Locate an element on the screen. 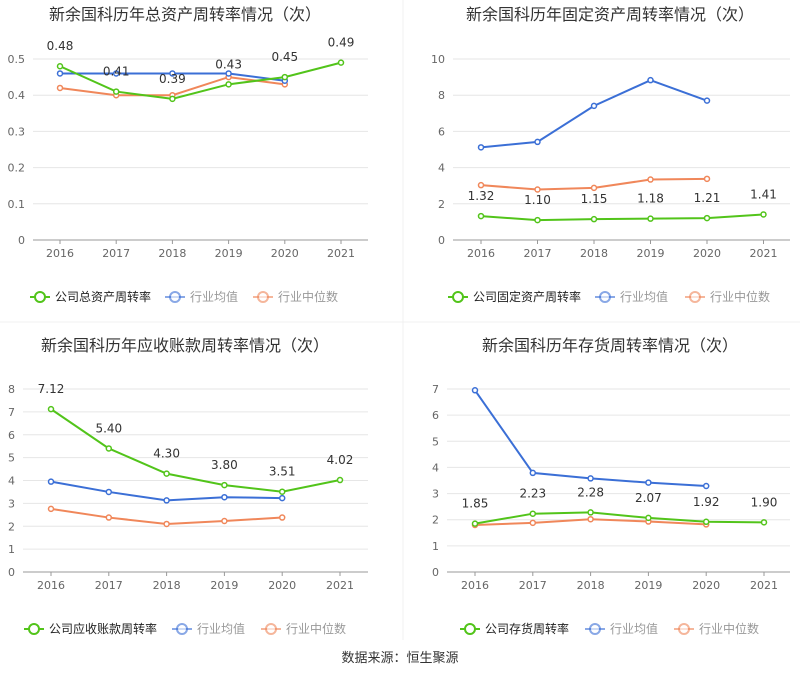 This screenshot has height=689, width=800. data-source-label: 数据来源：恒生聚源 is located at coordinates (400, 658).